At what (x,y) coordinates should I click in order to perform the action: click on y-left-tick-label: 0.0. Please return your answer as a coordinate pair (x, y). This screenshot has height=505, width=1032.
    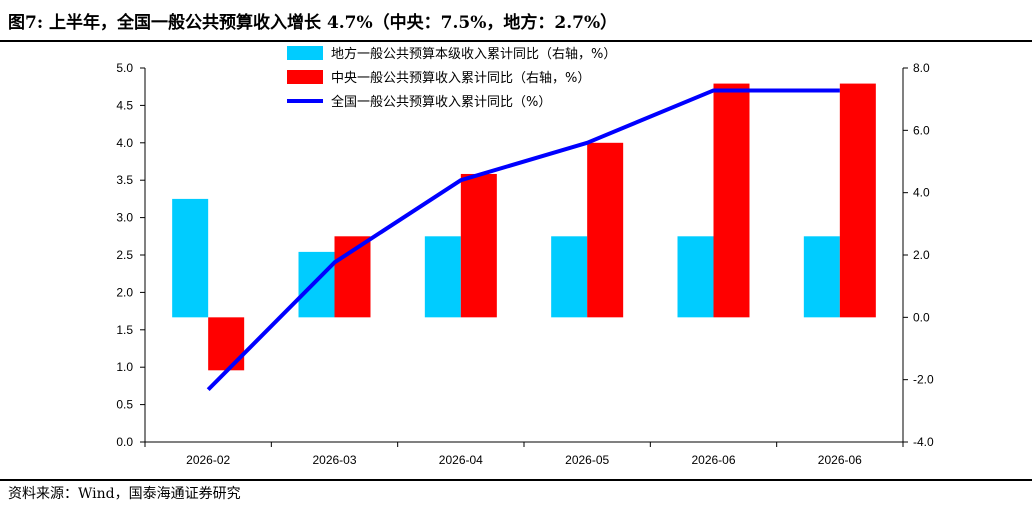
    Looking at the image, I should click on (124, 442).